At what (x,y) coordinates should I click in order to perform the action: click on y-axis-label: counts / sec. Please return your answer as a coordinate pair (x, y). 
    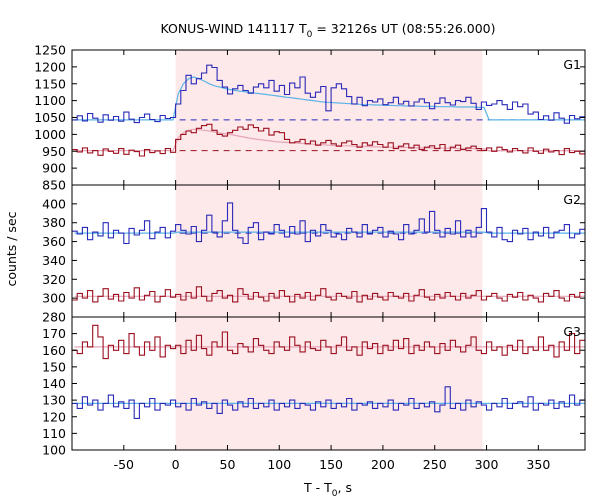
    Looking at the image, I should click on (11, 248).